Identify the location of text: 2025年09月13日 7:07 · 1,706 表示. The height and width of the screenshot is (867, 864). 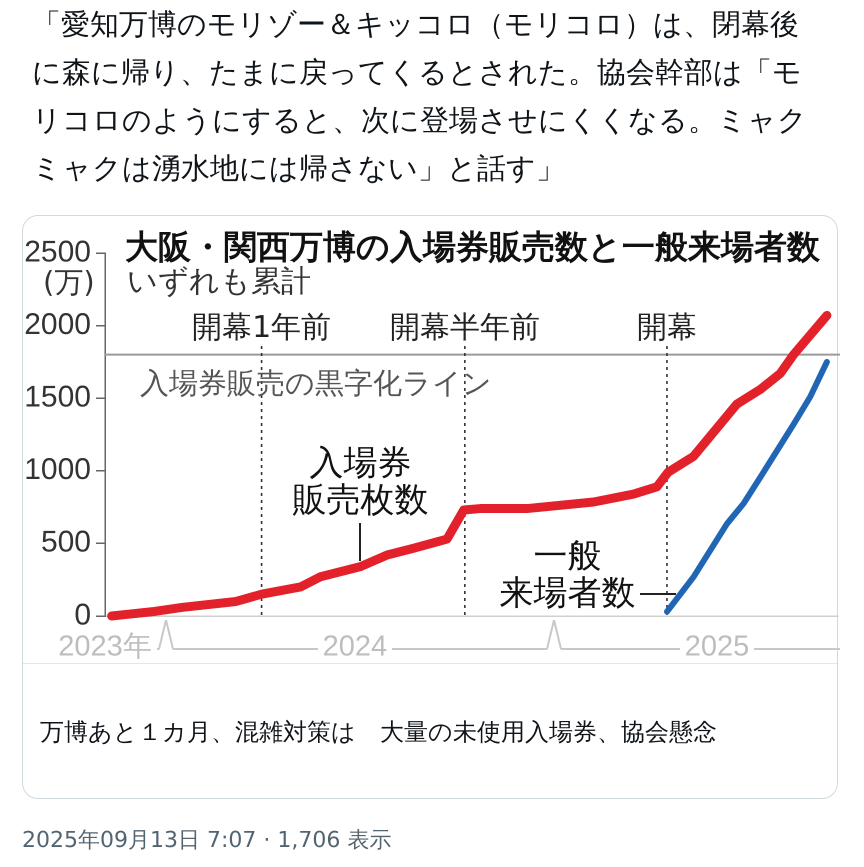
(207, 841).